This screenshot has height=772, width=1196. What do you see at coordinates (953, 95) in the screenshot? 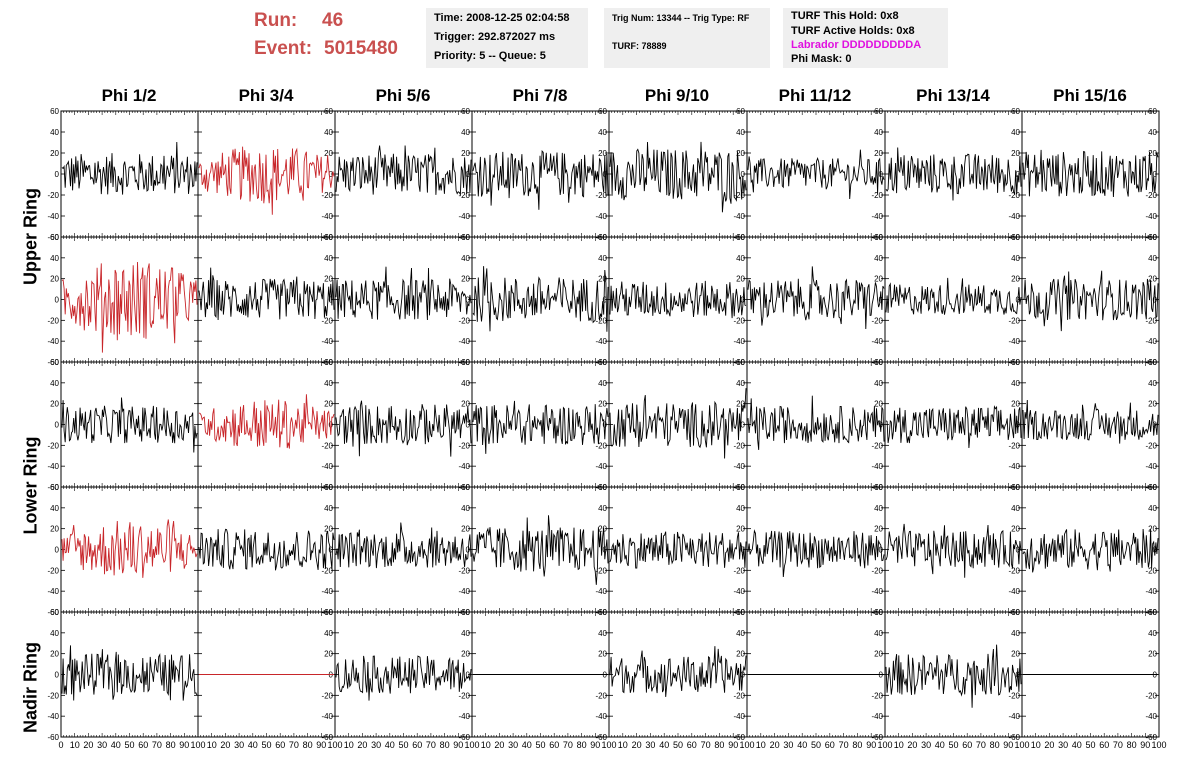
I see `column-title-7: Phi 13/14` at bounding box center [953, 95].